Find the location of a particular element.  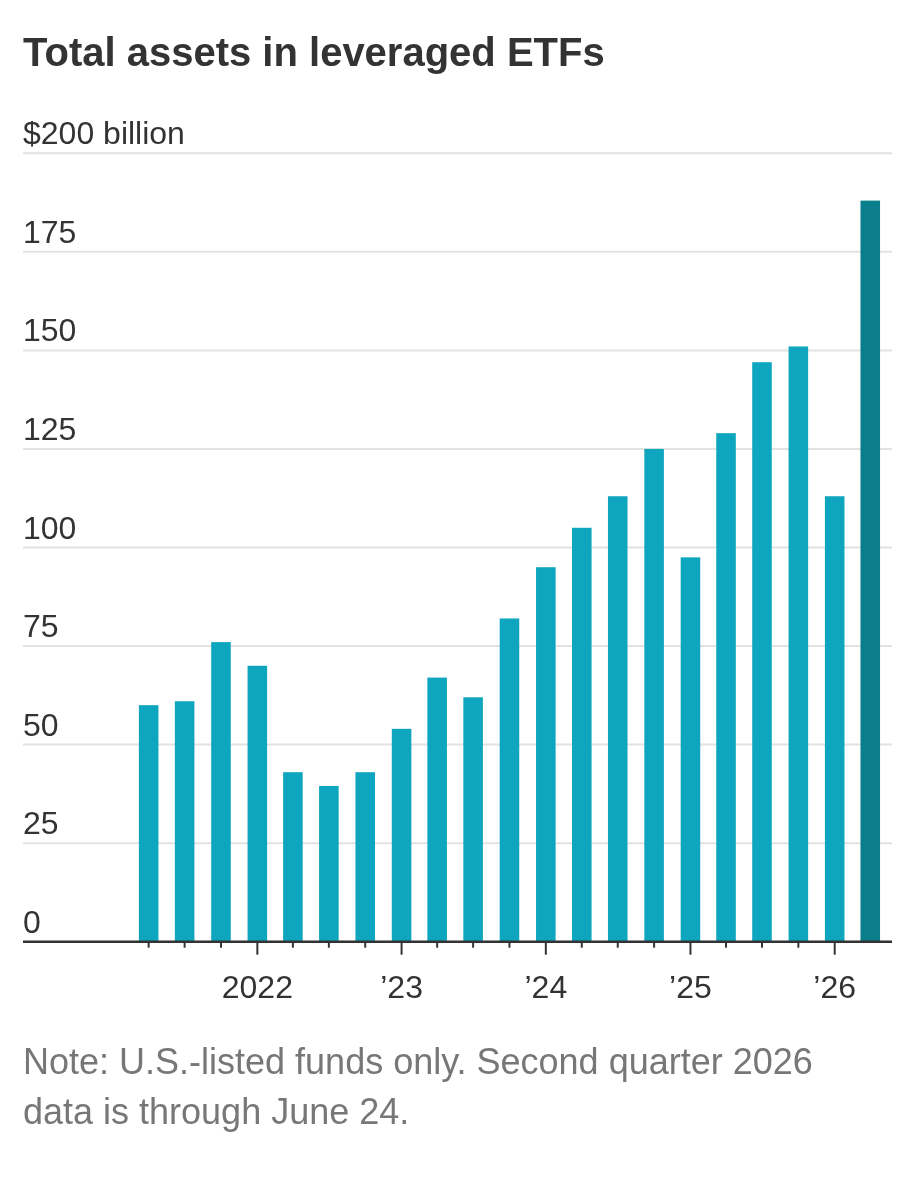

y-tick-label: 50 is located at coordinates (41, 724).